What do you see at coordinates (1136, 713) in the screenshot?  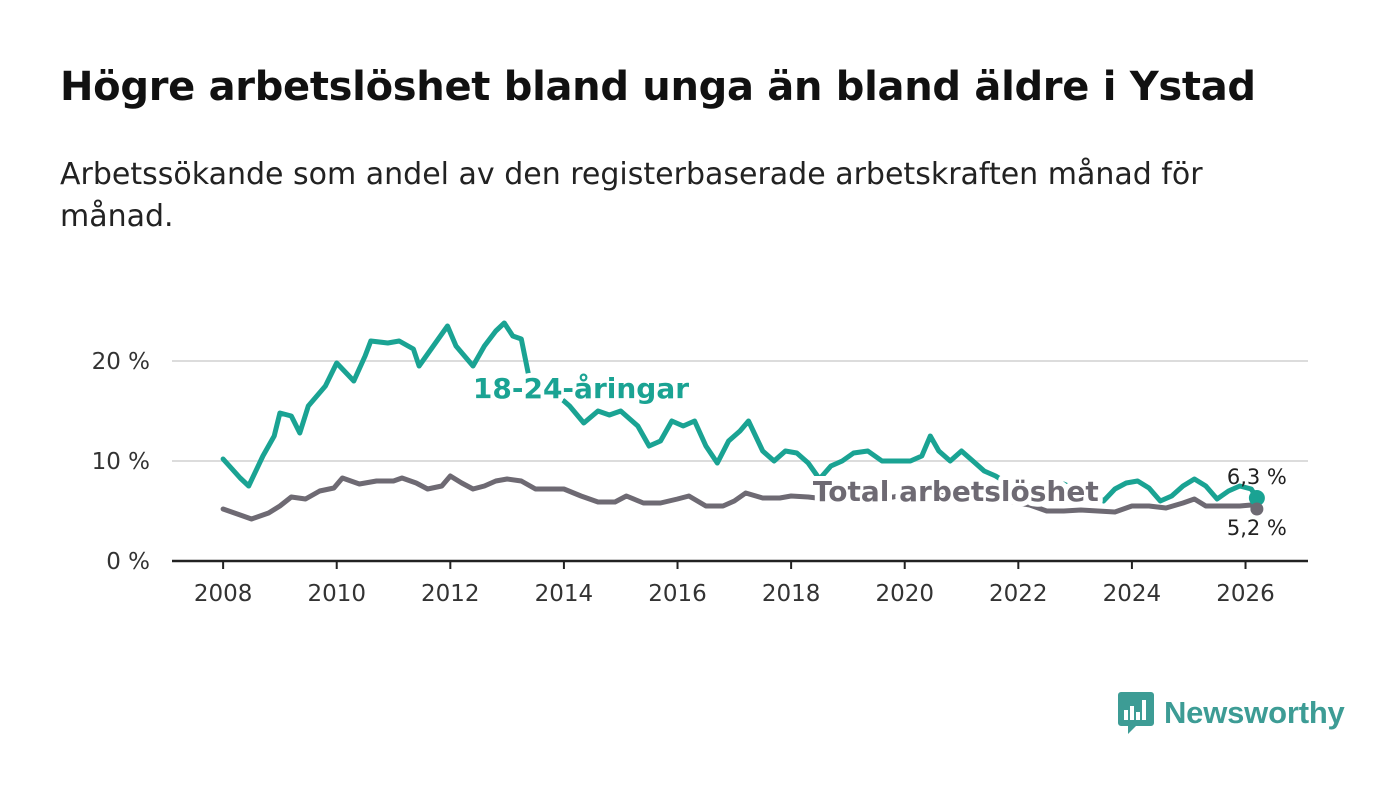 I see `bar-chart-bubble-icon` at bounding box center [1136, 713].